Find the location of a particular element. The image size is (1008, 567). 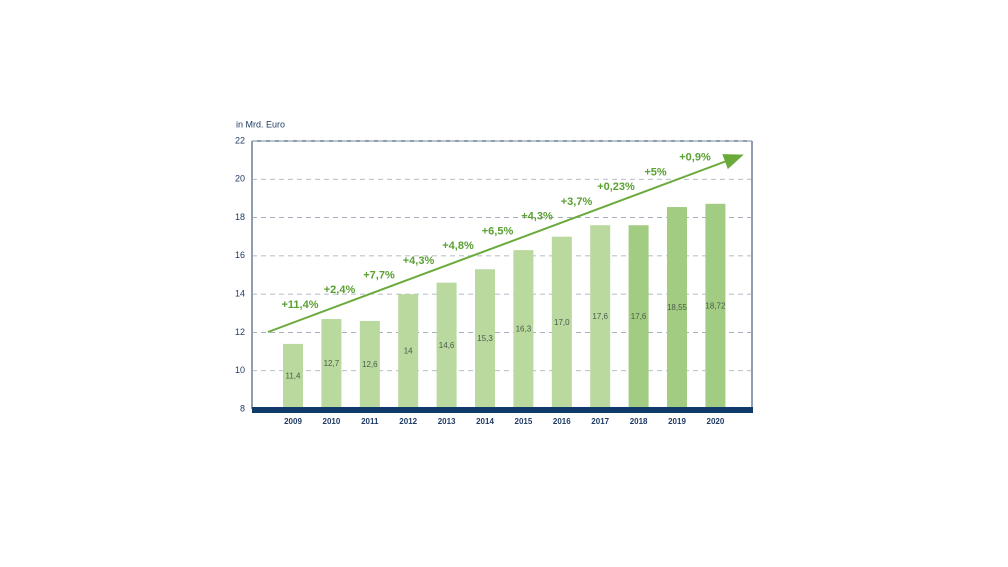

y-tick-label: 10 is located at coordinates (240, 370).